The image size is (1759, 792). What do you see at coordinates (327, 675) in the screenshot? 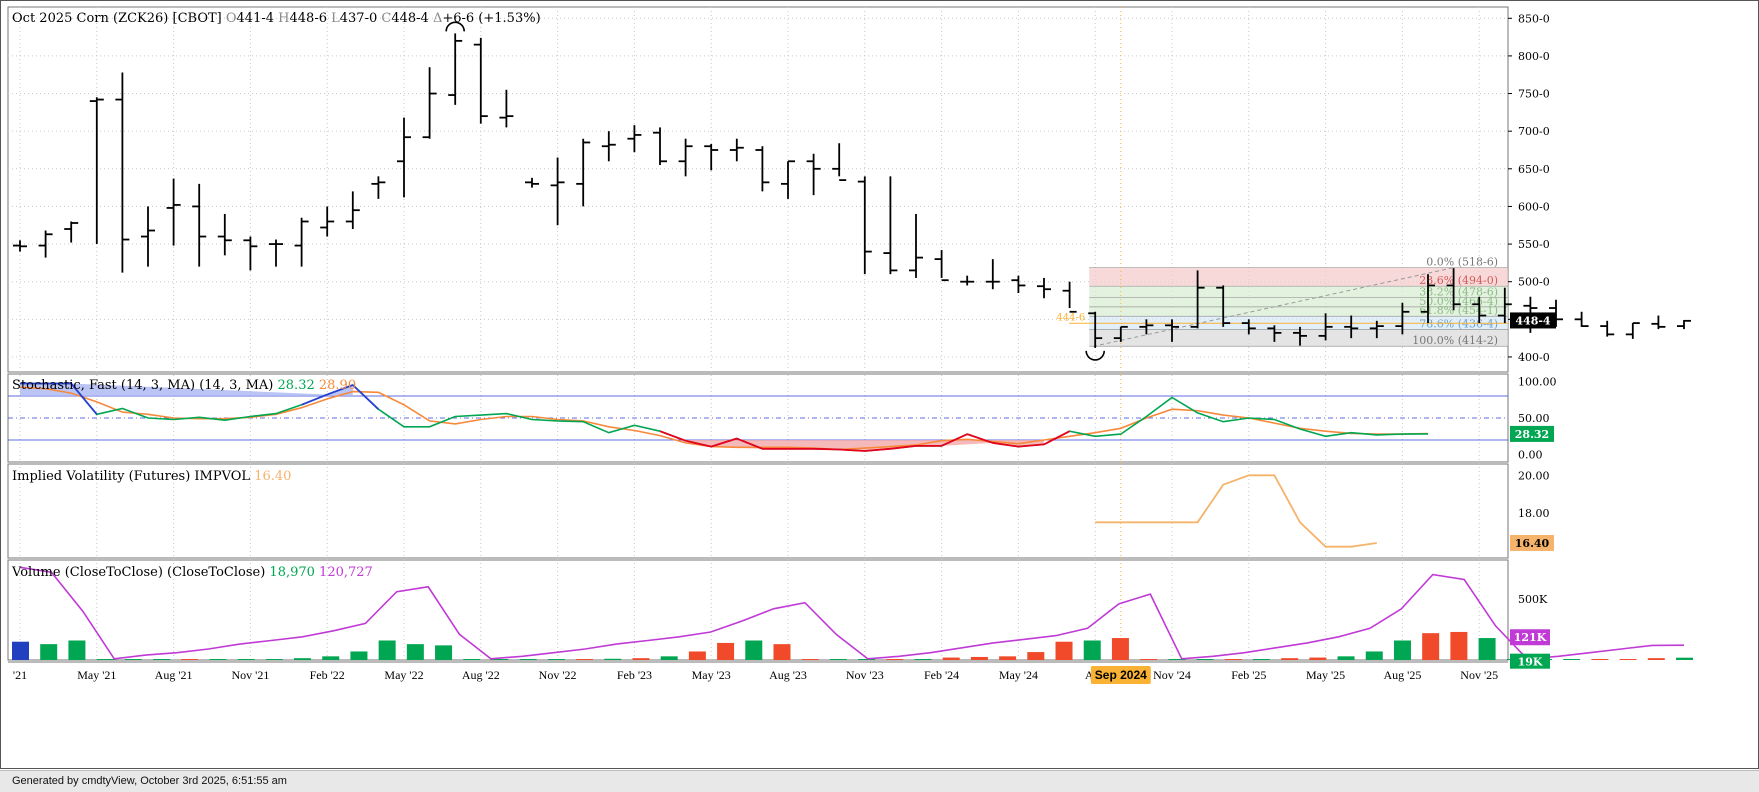
I see `time-axis-label: Feb '22` at bounding box center [327, 675].